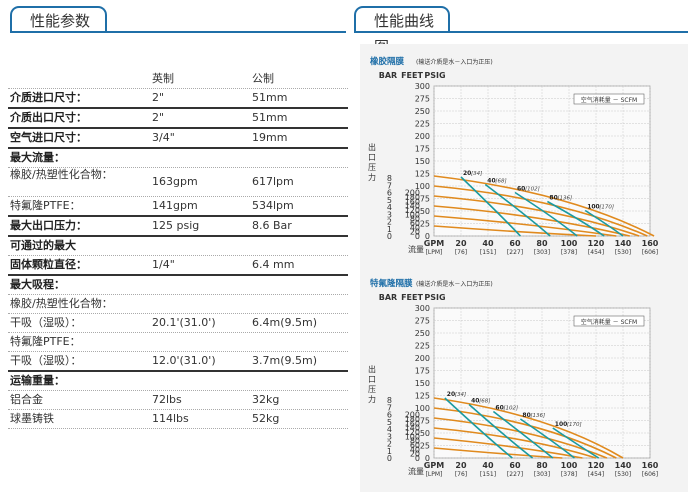 This screenshot has height=496, width=691. Describe the element at coordinates (500, 182) in the screenshot. I see `air-label-metric: [68]` at that location.